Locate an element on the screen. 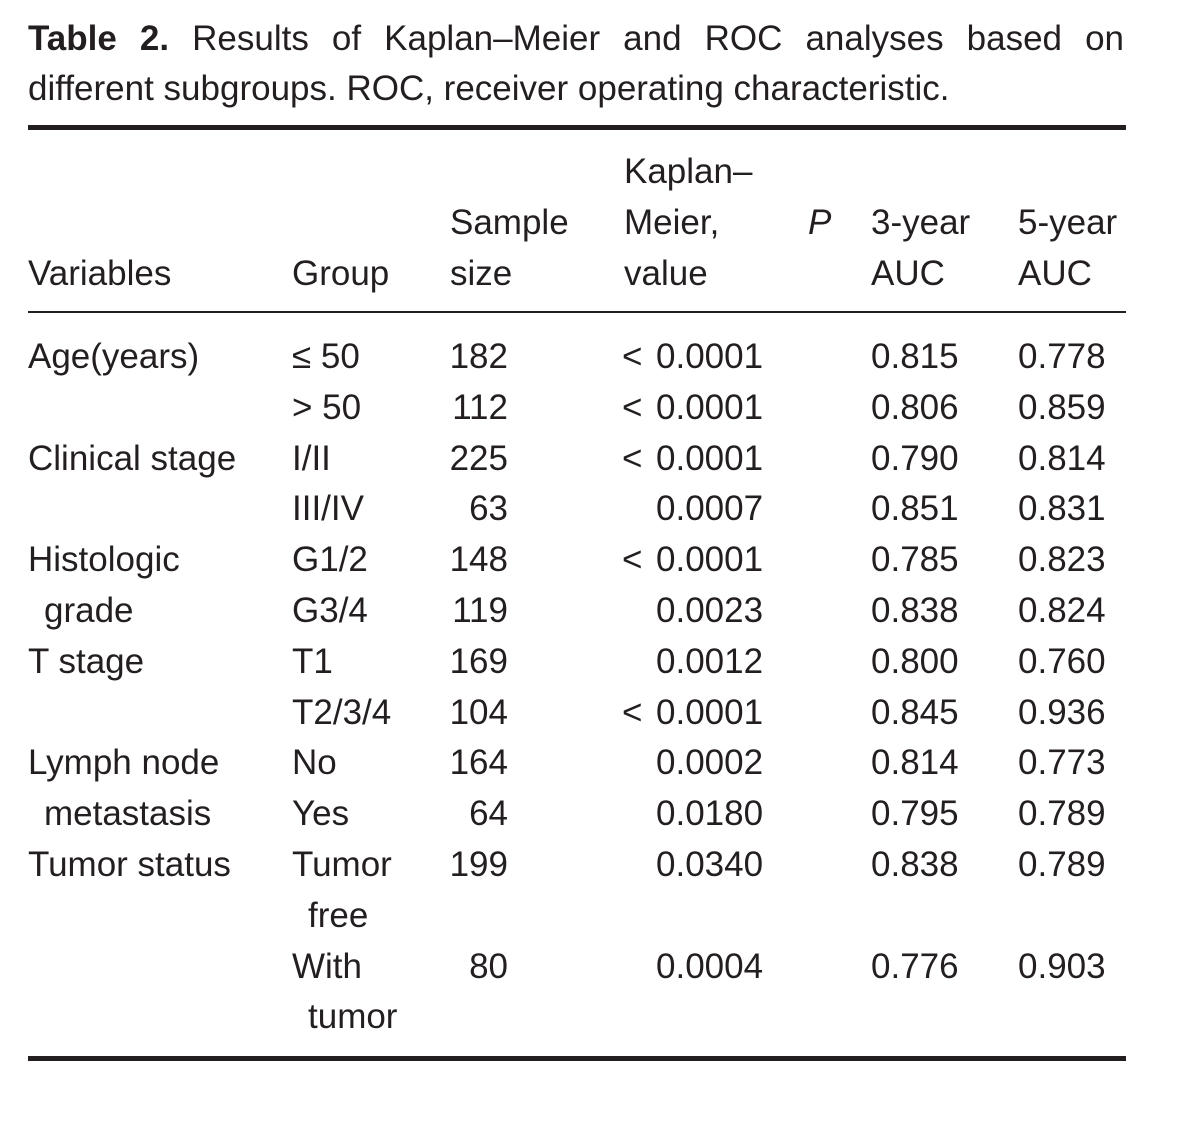  auc3-cell: 0.800 is located at coordinates (915, 661).